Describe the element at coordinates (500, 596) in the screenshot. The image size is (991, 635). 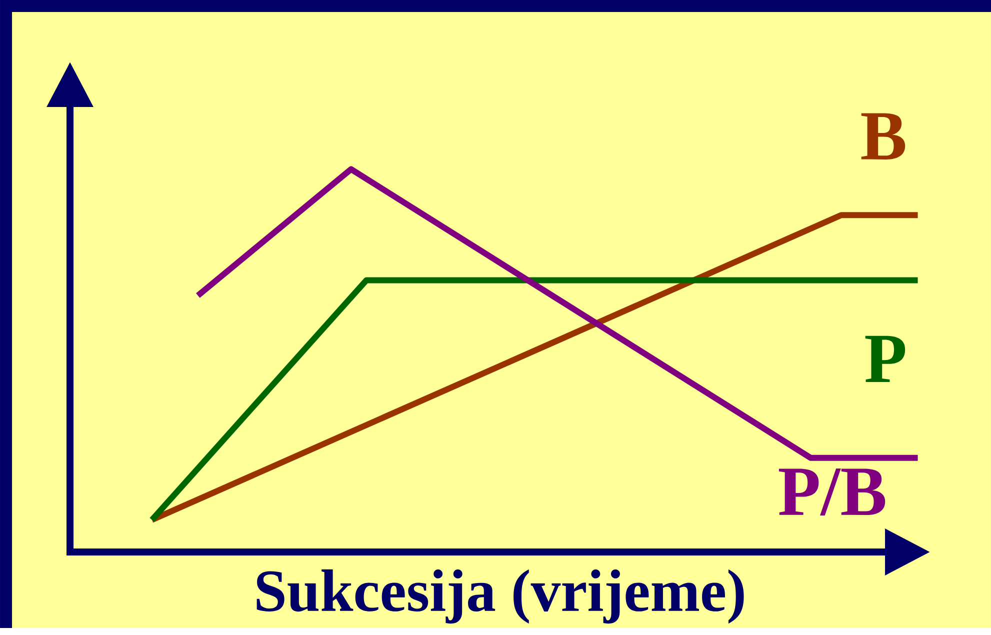
I see `x-axis-title: Sukcesija (vrijeme)` at that location.